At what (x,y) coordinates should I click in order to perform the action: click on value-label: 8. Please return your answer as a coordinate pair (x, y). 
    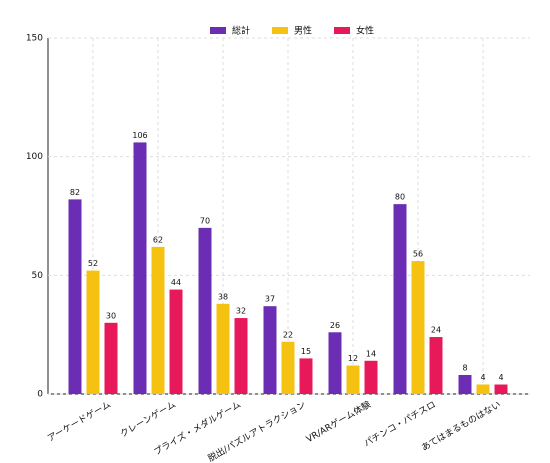
    Looking at the image, I should click on (464, 368).